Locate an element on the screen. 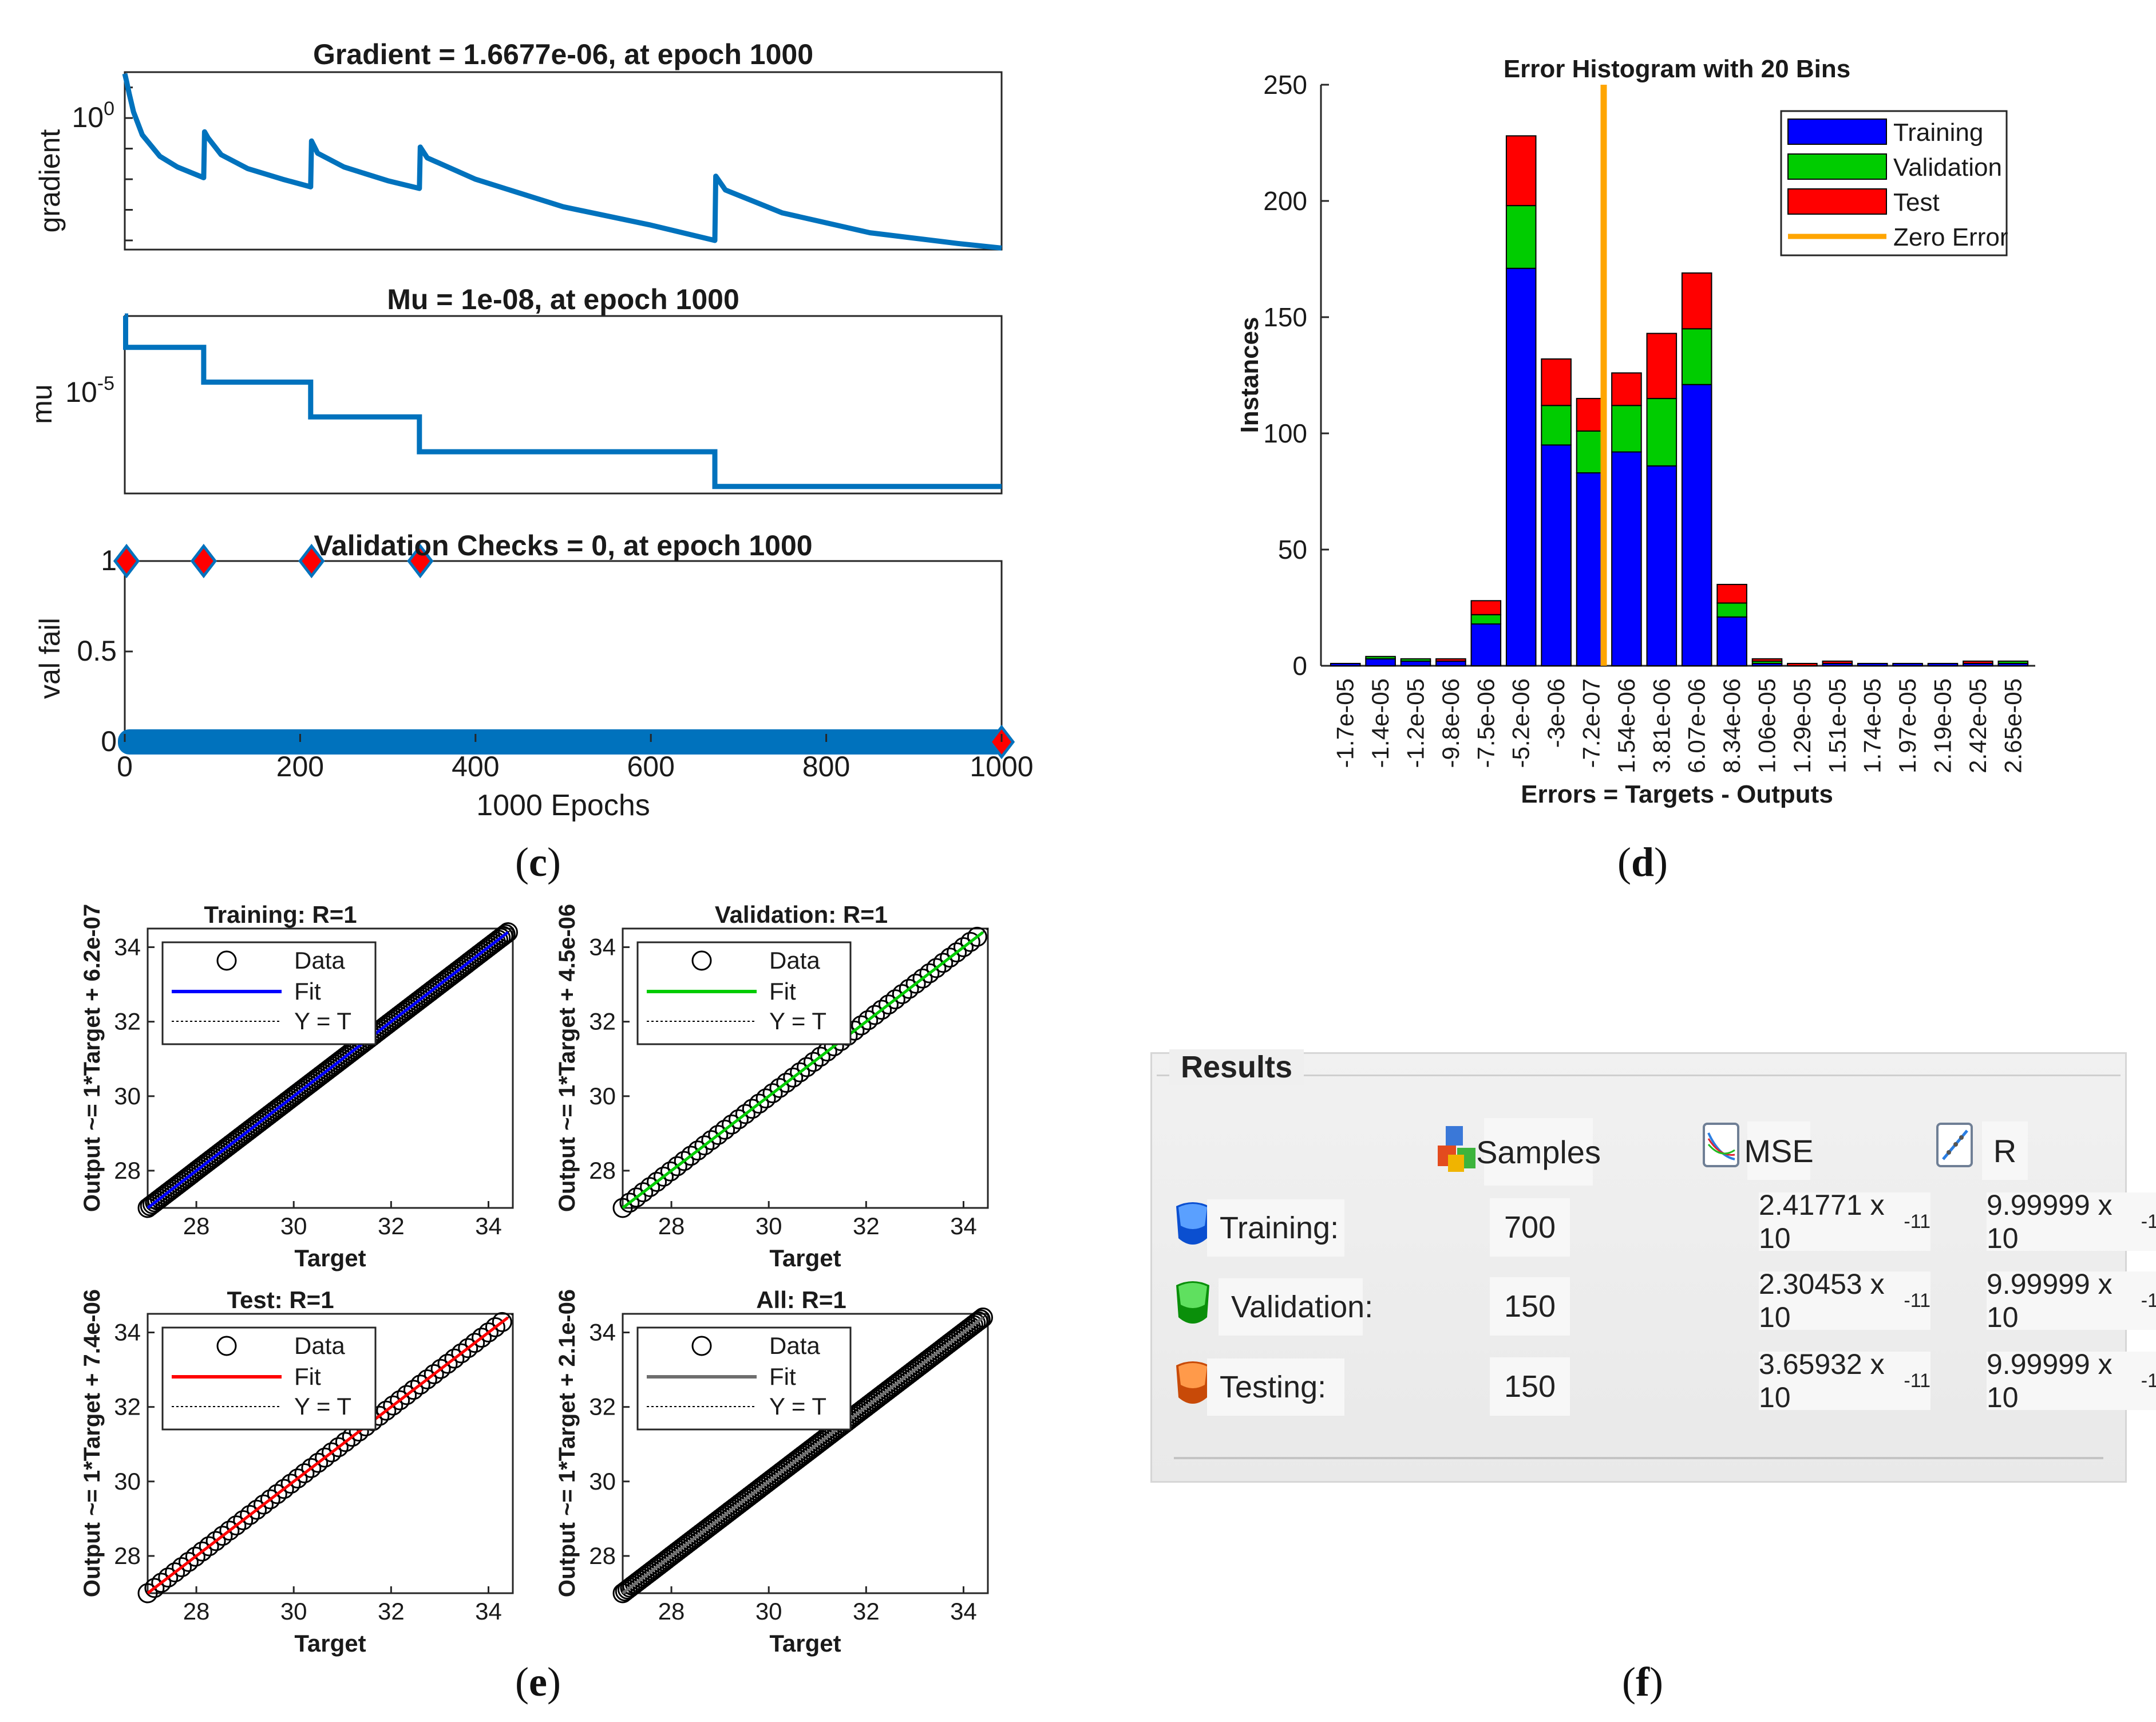 This screenshot has width=2156, height=1722. regression-ylabel: Output ~= 1*Target + 2.1e-06 is located at coordinates (567, 1443).